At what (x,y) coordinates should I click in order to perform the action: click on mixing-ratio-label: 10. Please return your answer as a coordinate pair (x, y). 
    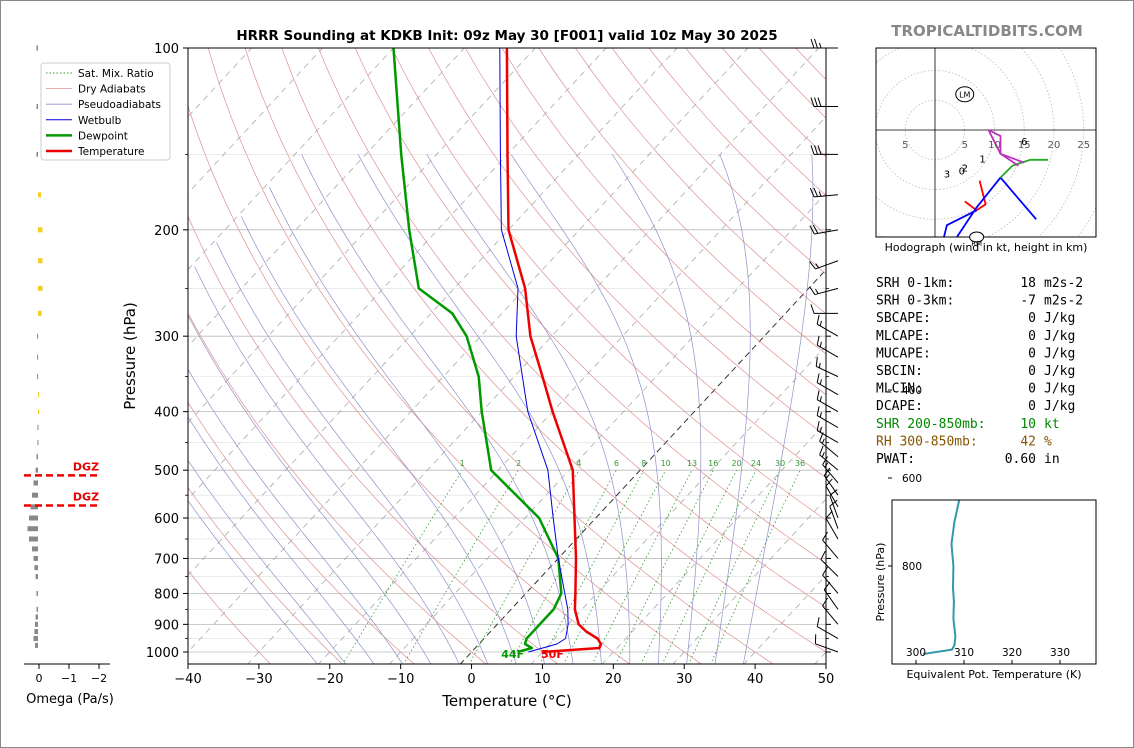
    Looking at the image, I should click on (666, 463).